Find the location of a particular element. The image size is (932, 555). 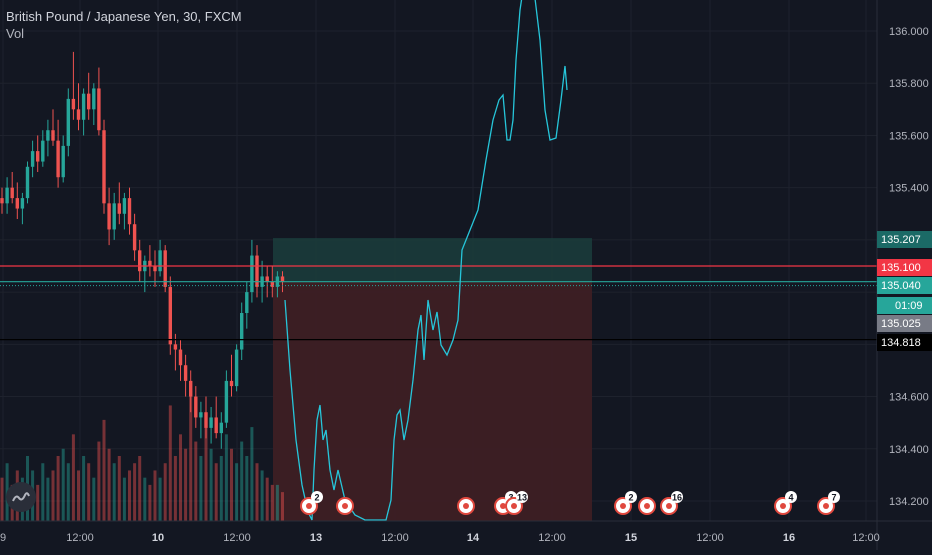

price-label-text: 135.100 is located at coordinates (901, 268).